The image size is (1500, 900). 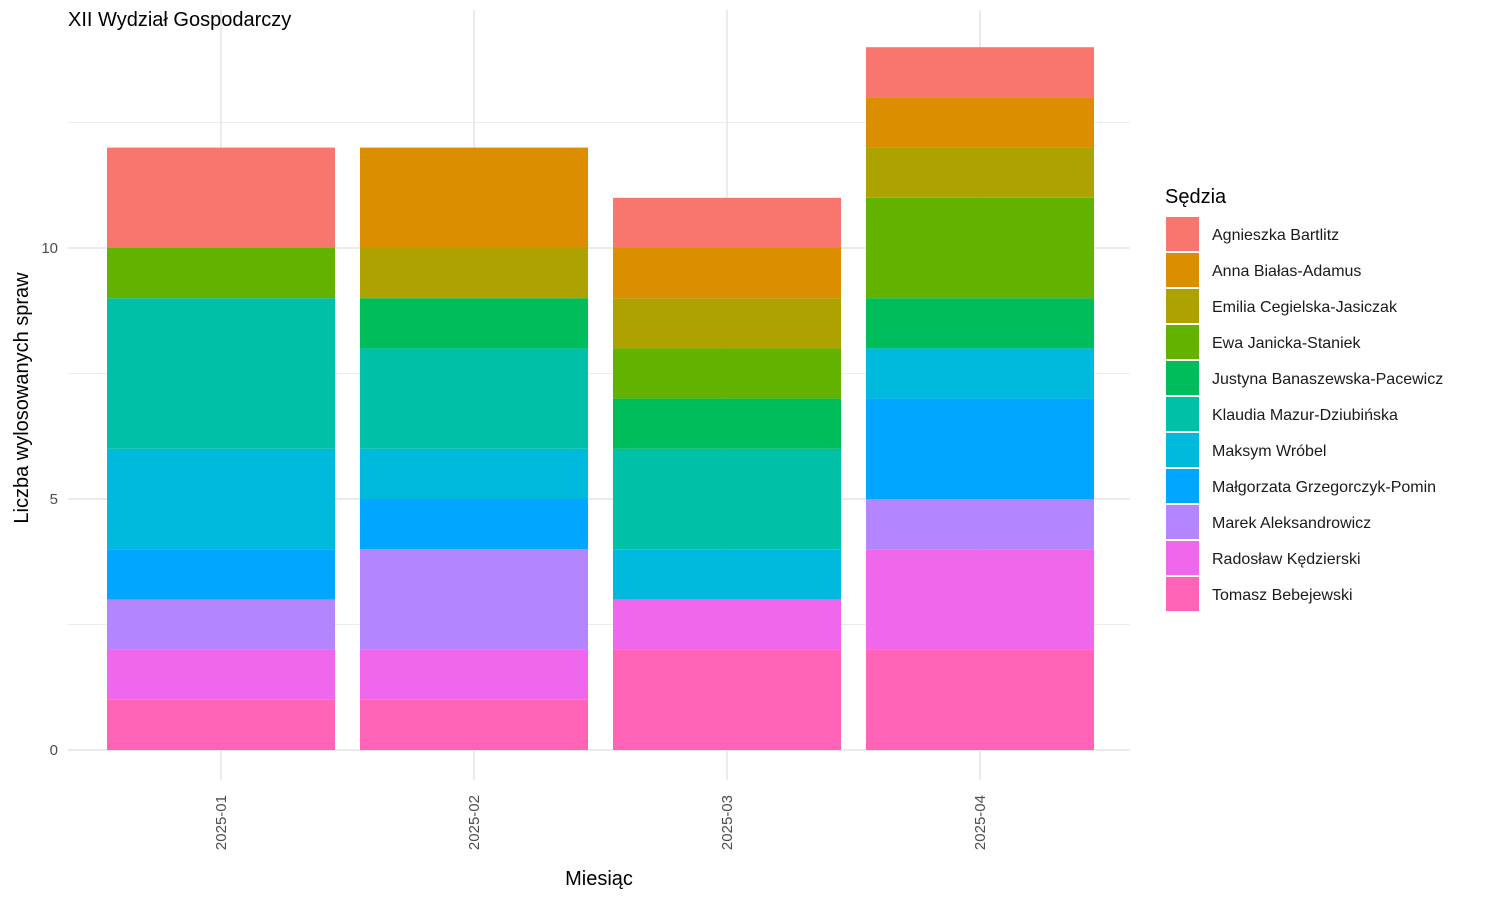 I want to click on x-tick-labels: 2025-01 2025-02 2025-03 2025-04, so click(x=601, y=822).